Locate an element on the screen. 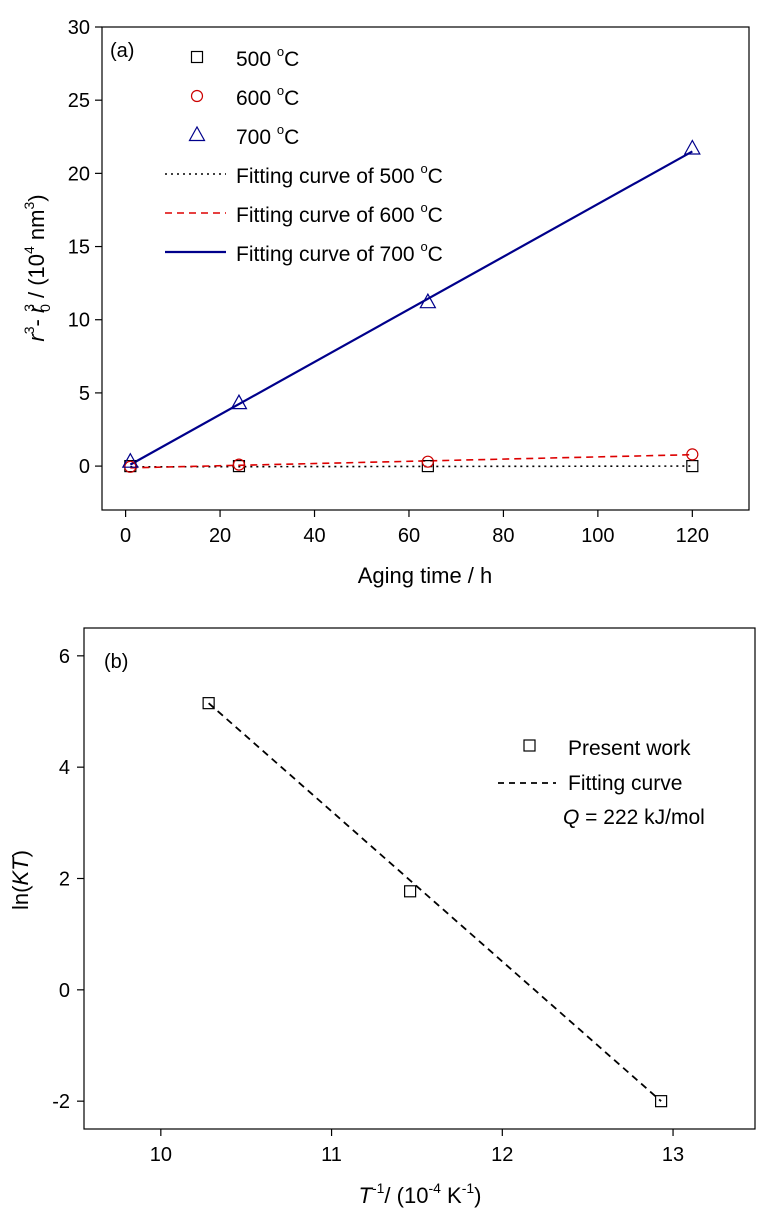  y-tick-label: 25 is located at coordinates (79, 101).